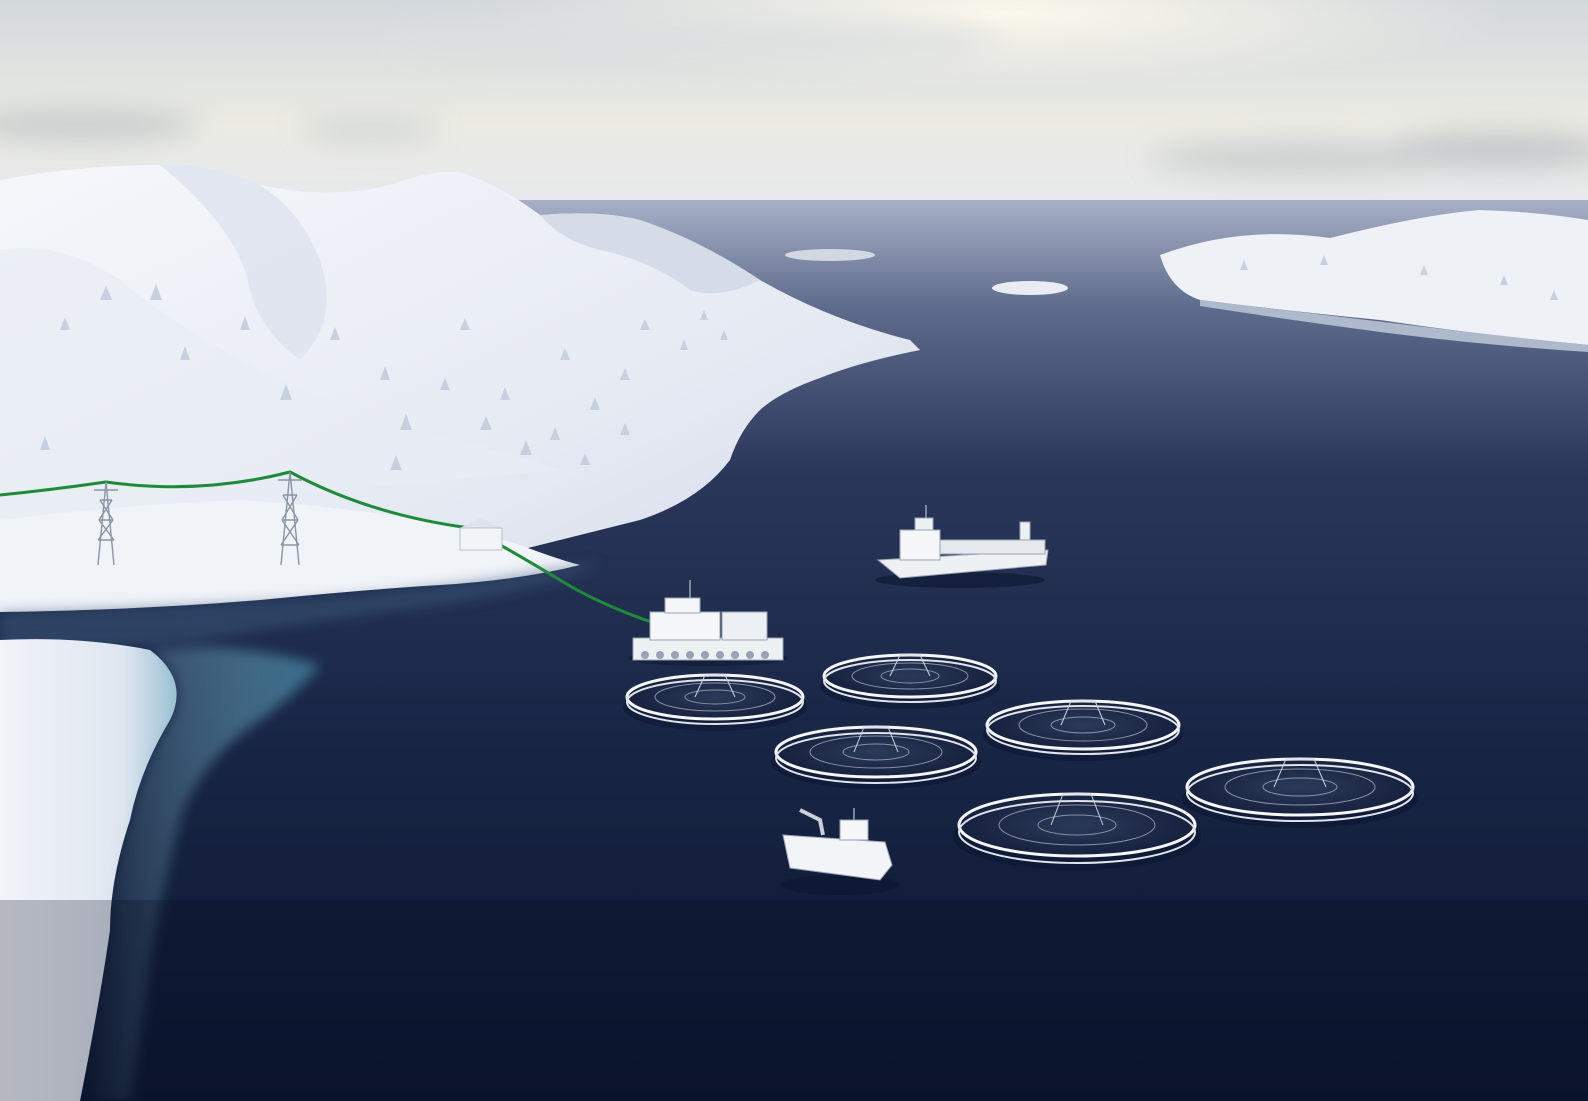 This screenshot has width=1588, height=1101. I want to click on far-shore, so click(1186, 281).